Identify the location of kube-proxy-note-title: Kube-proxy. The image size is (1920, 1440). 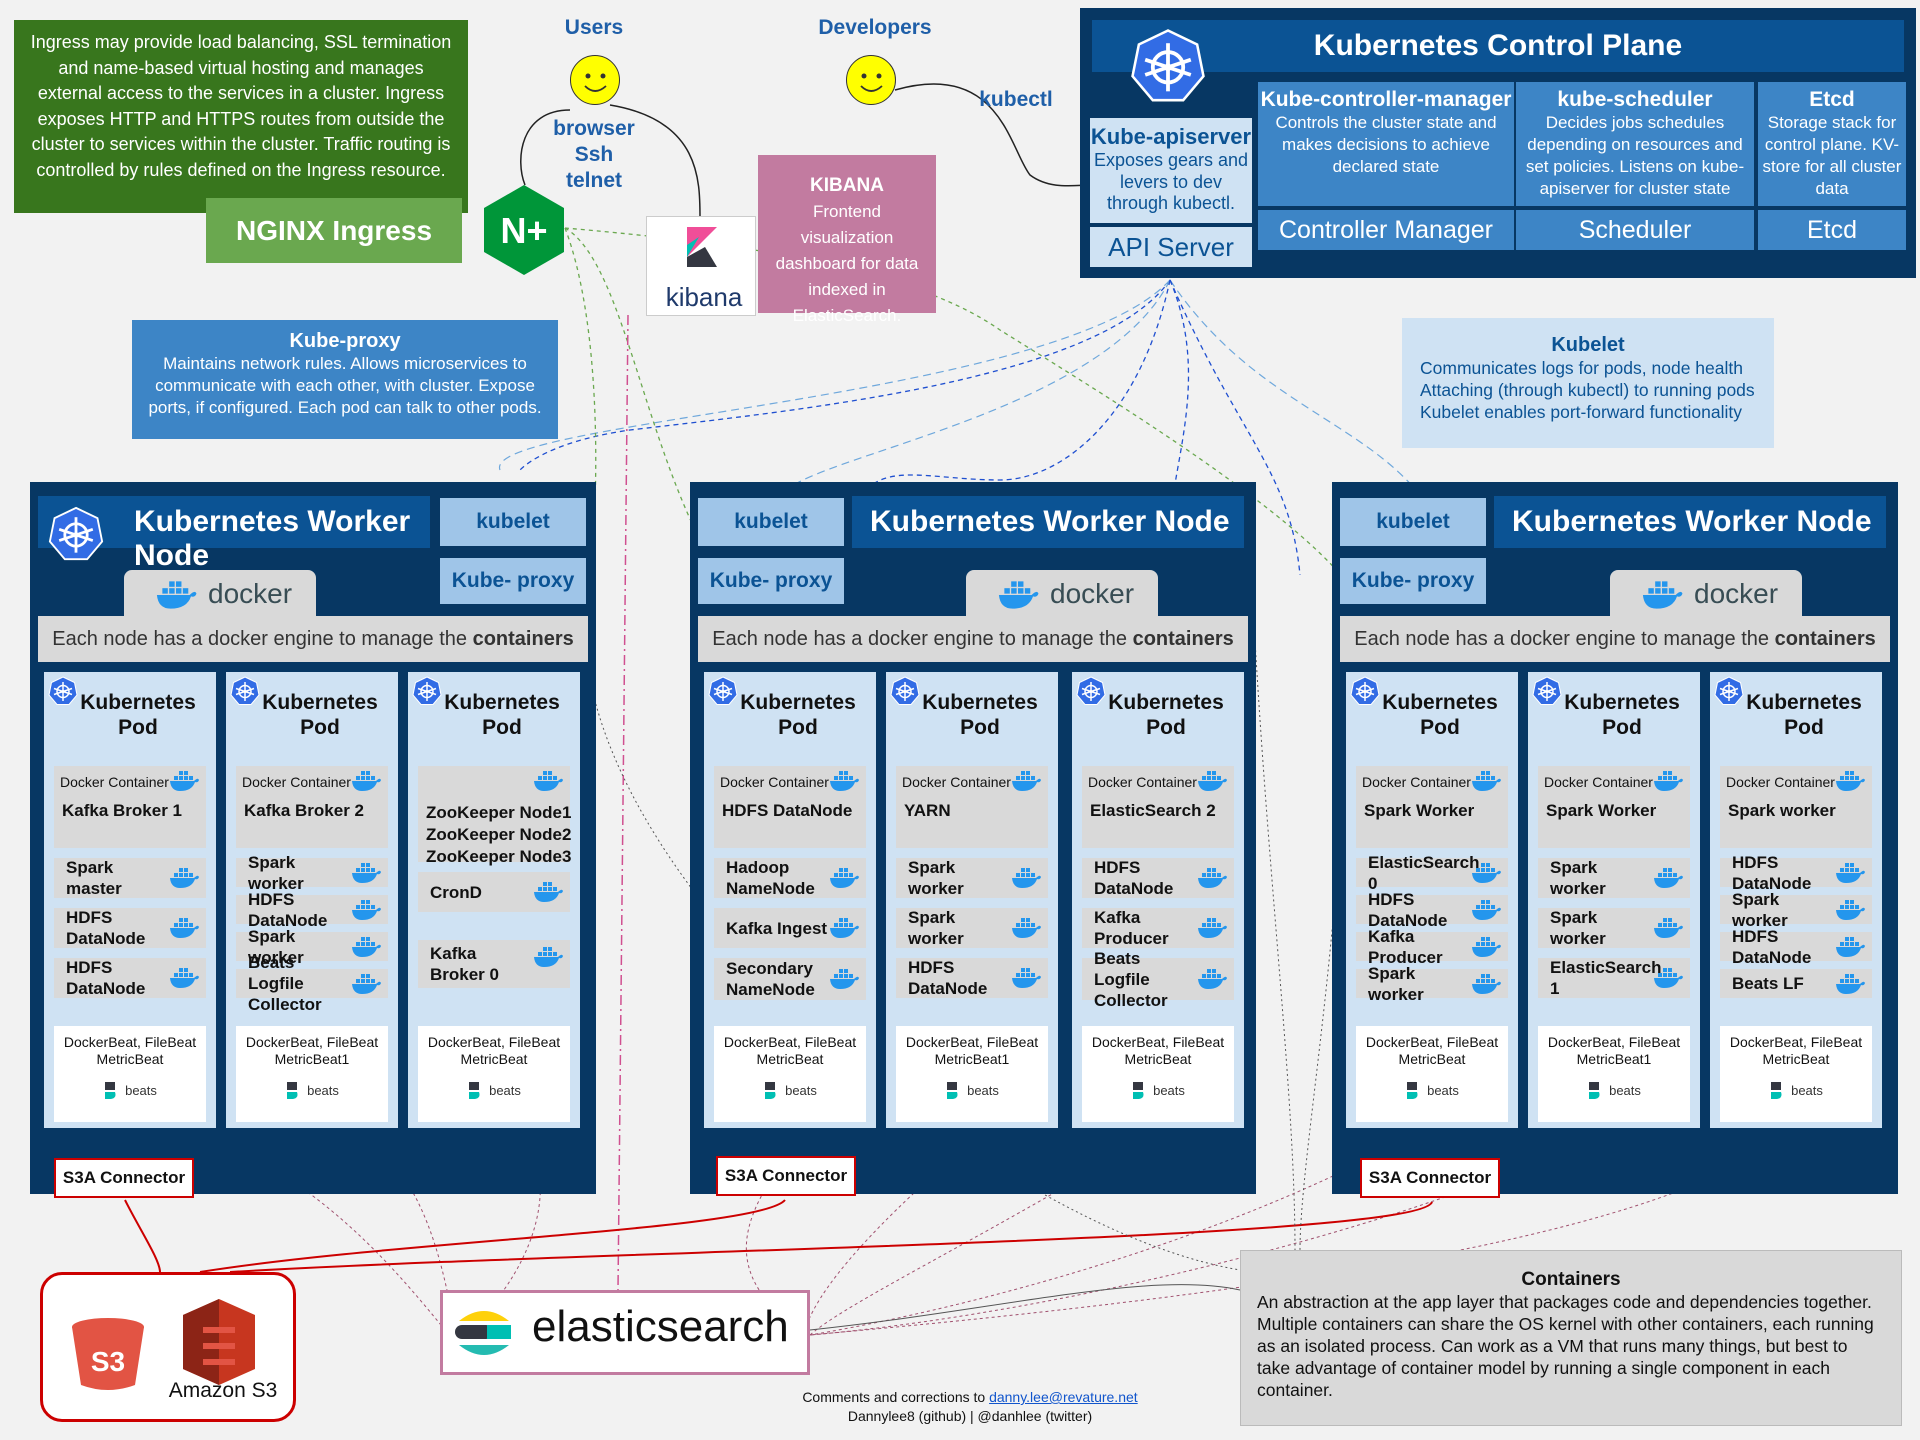
(345, 341).